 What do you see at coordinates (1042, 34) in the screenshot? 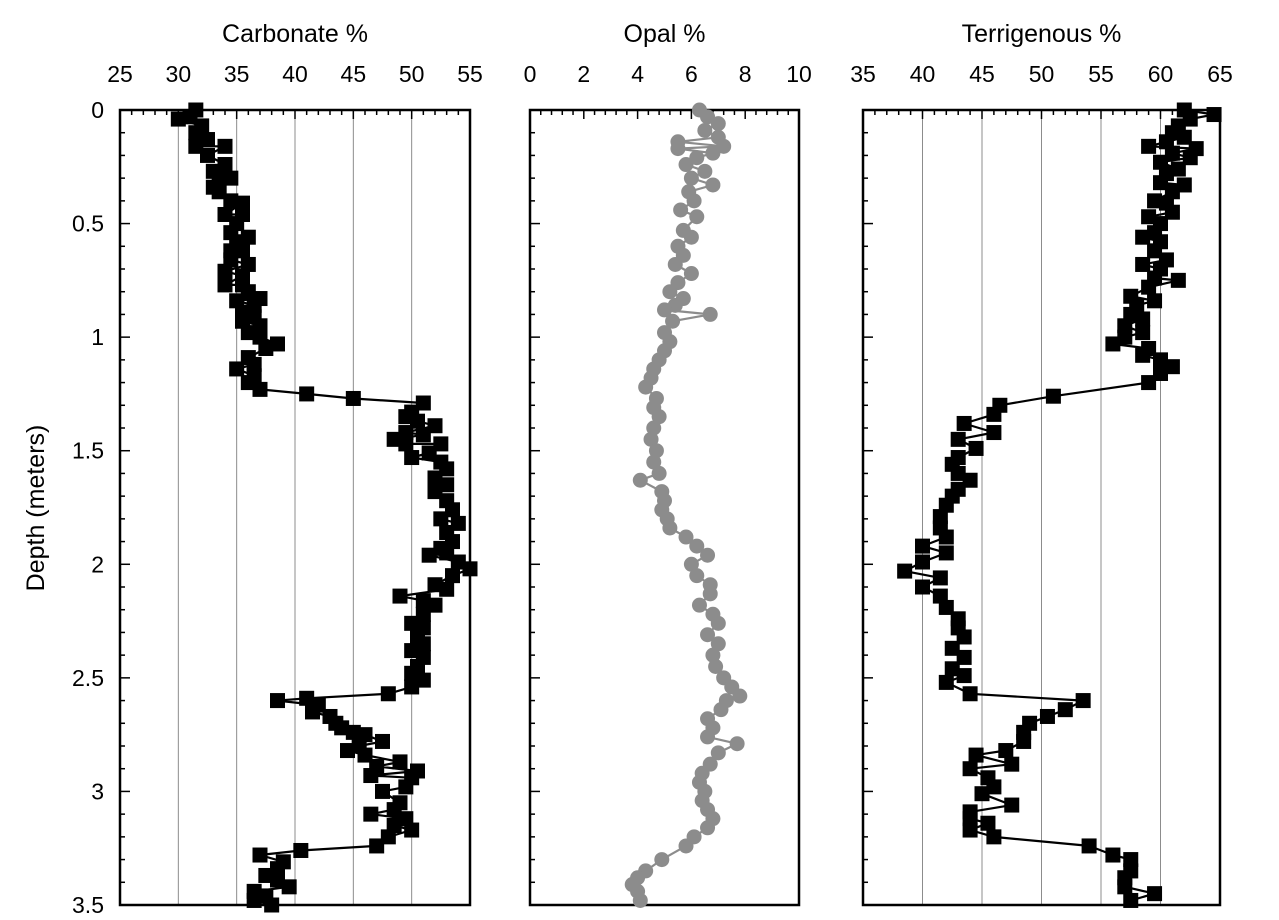
I see `terrigenous-title: Terrigenous %` at bounding box center [1042, 34].